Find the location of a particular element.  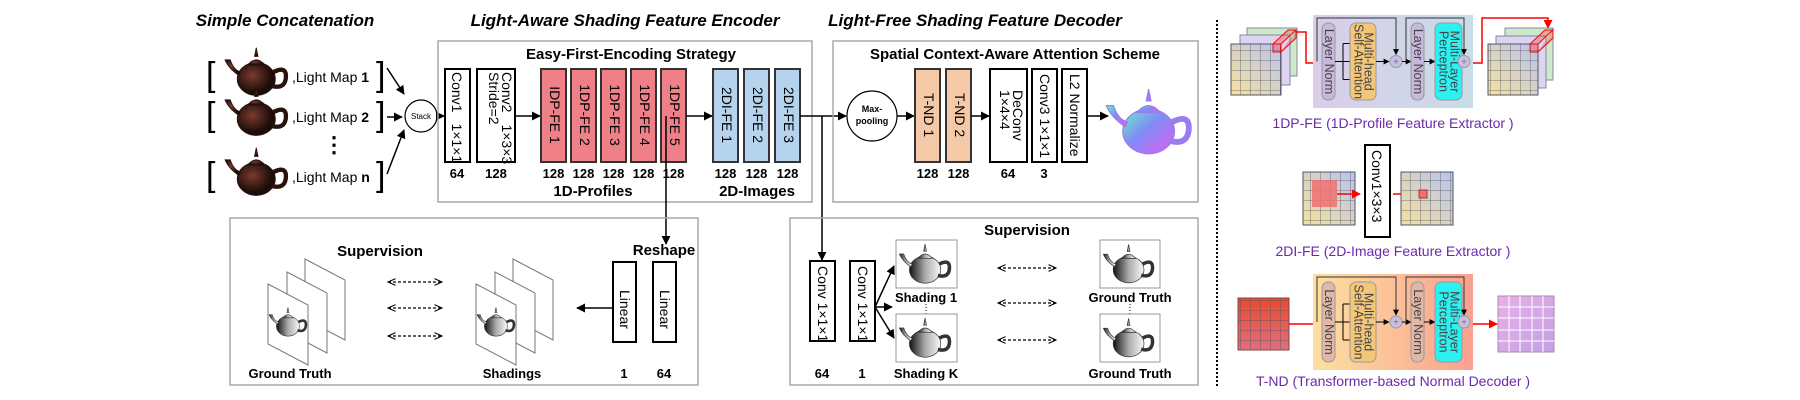

conv-2-channels: 1 is located at coordinates (861, 373).